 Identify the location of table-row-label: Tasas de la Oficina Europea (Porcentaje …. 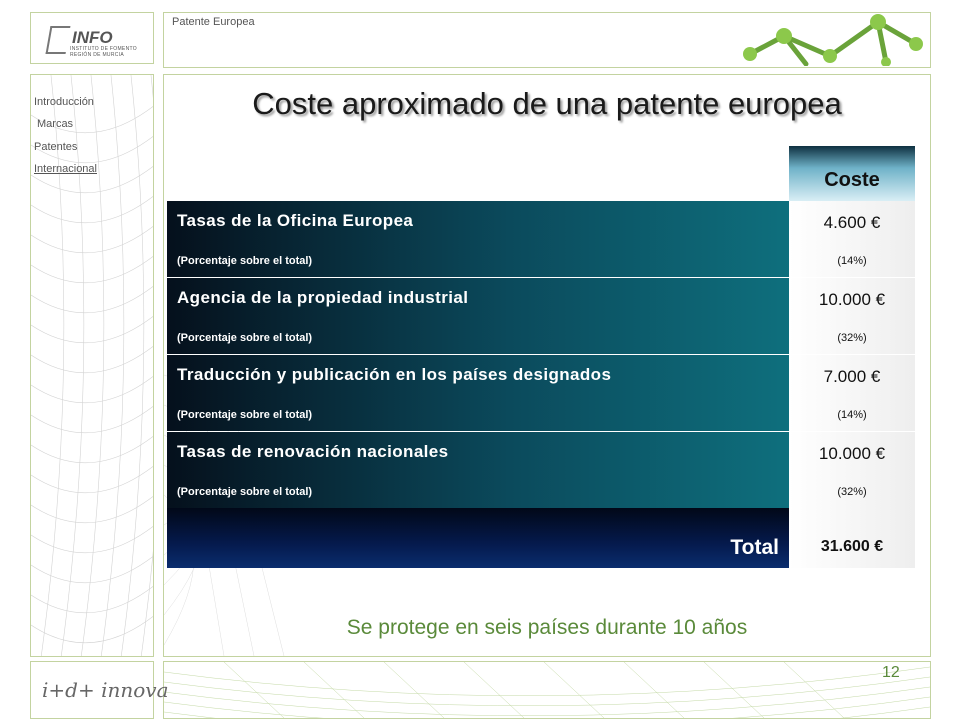
(478, 239).